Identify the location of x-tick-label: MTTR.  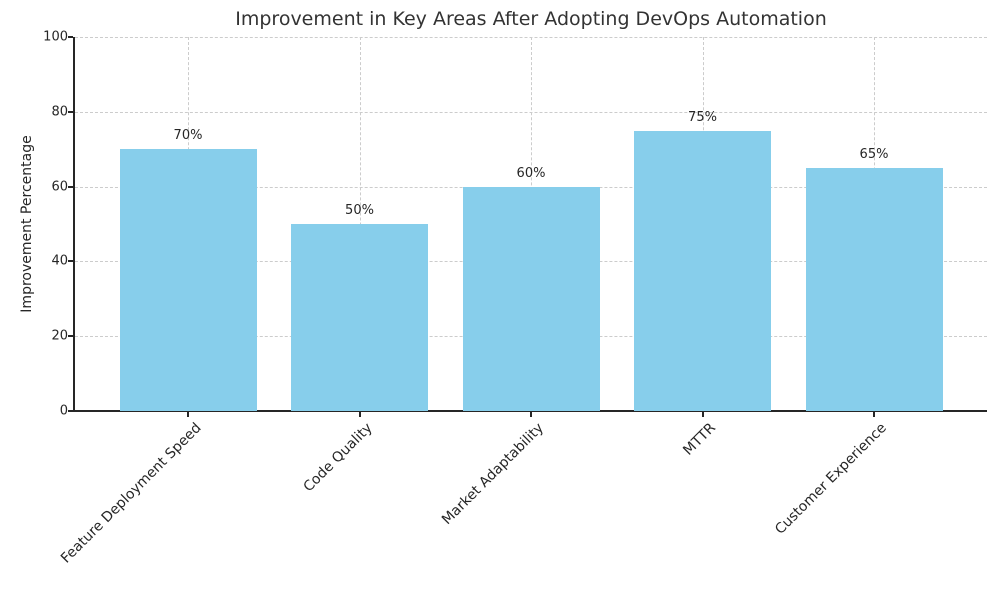
(699, 439).